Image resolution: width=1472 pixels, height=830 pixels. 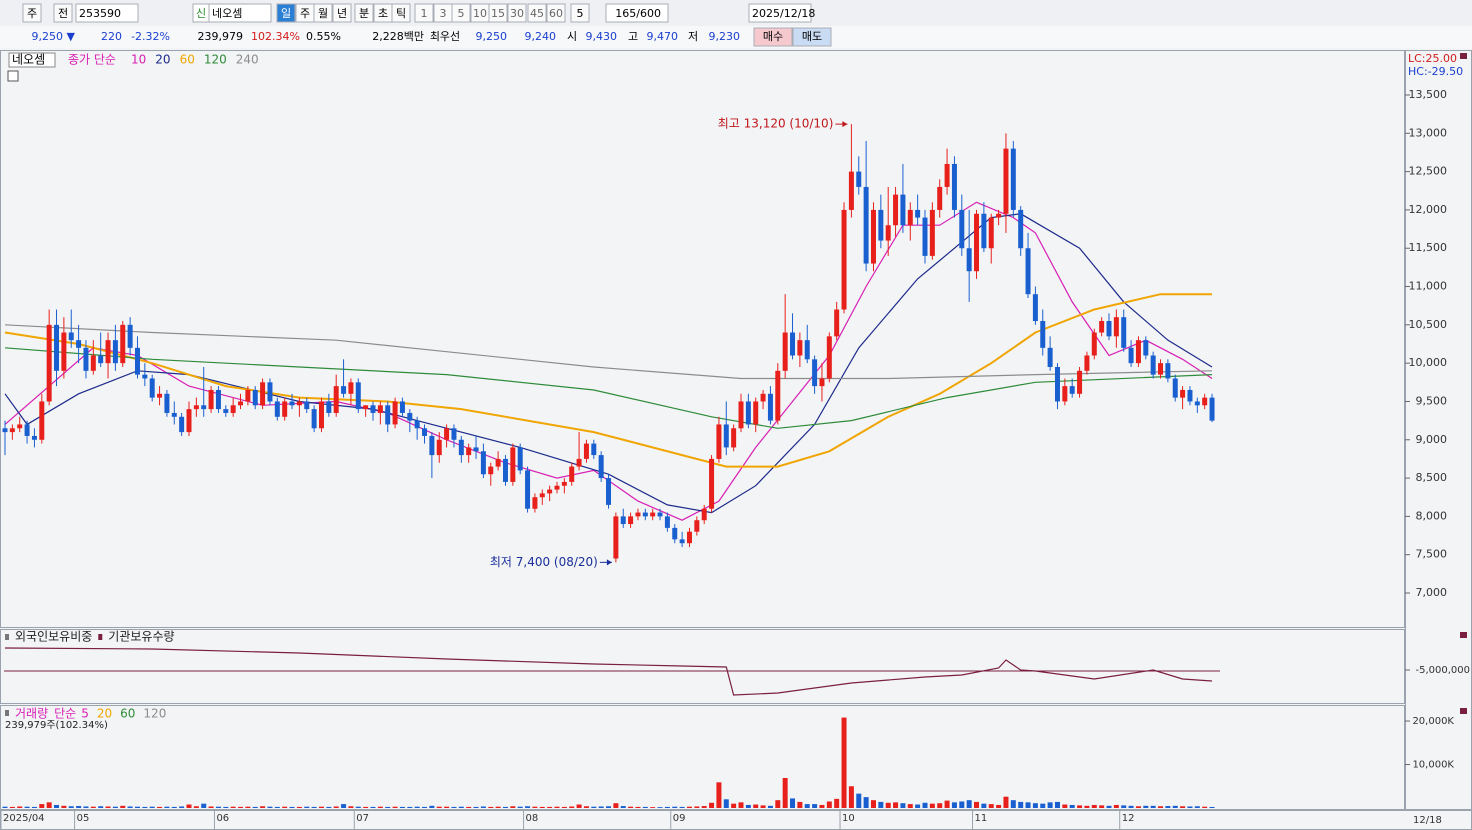 I want to click on holding-line, so click(x=608, y=671).